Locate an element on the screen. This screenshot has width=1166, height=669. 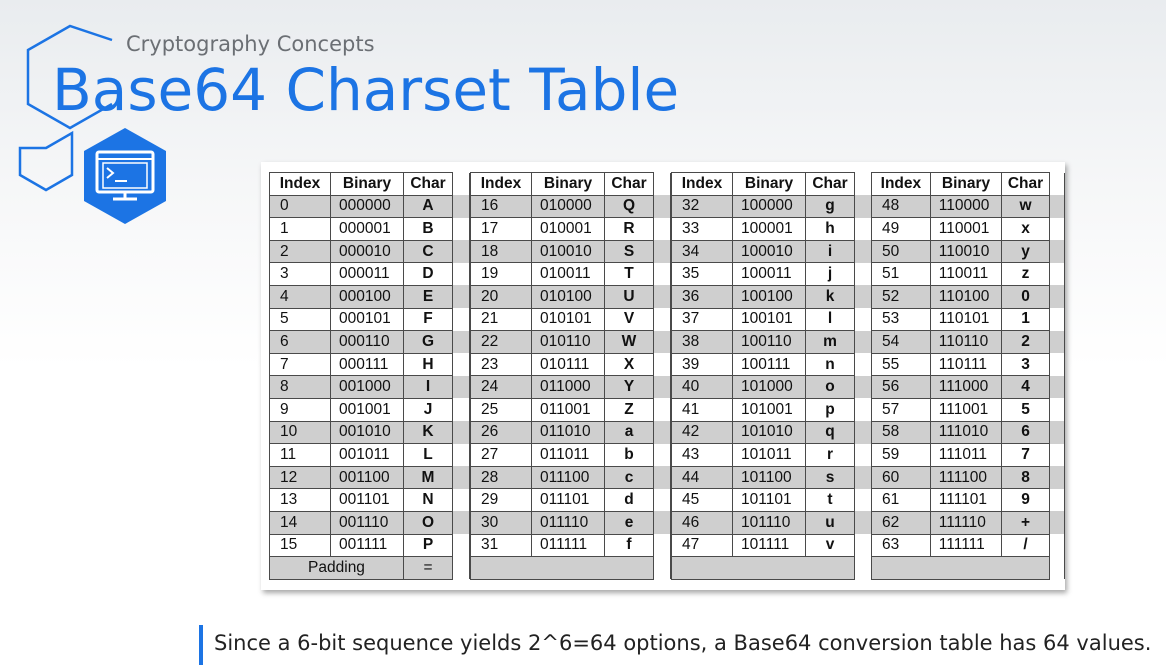
char-cell: r is located at coordinates (830, 455).